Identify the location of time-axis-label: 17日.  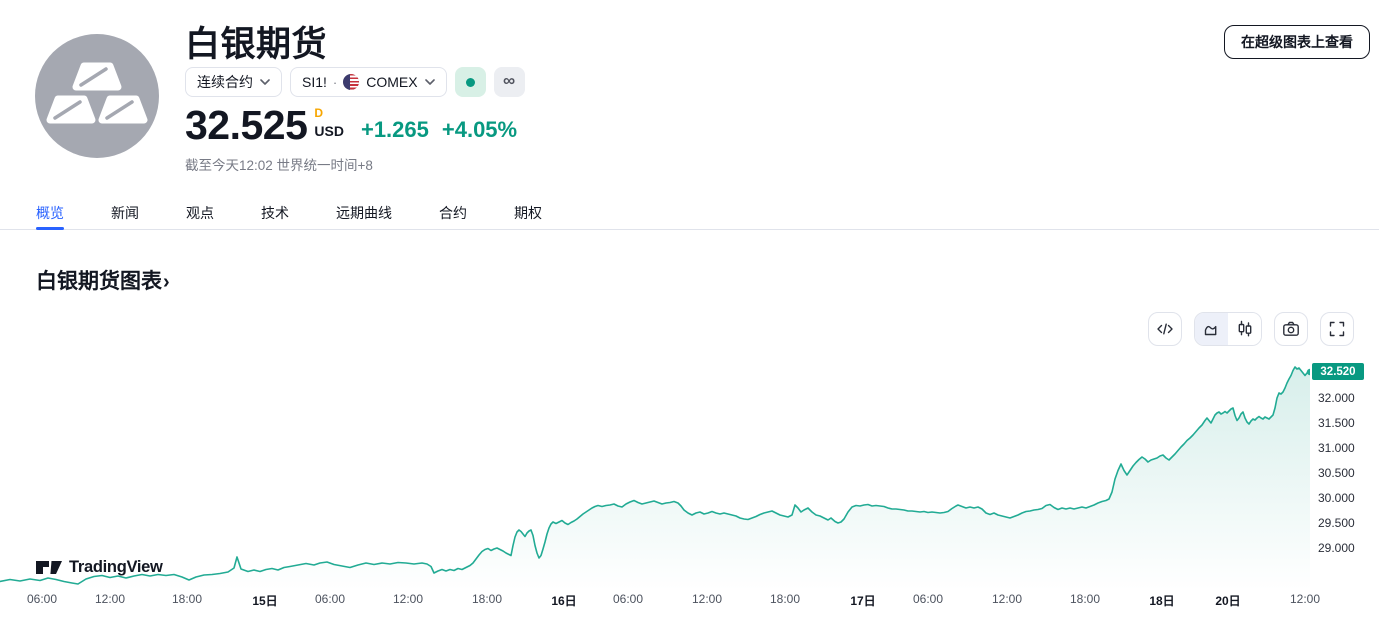
(863, 601).